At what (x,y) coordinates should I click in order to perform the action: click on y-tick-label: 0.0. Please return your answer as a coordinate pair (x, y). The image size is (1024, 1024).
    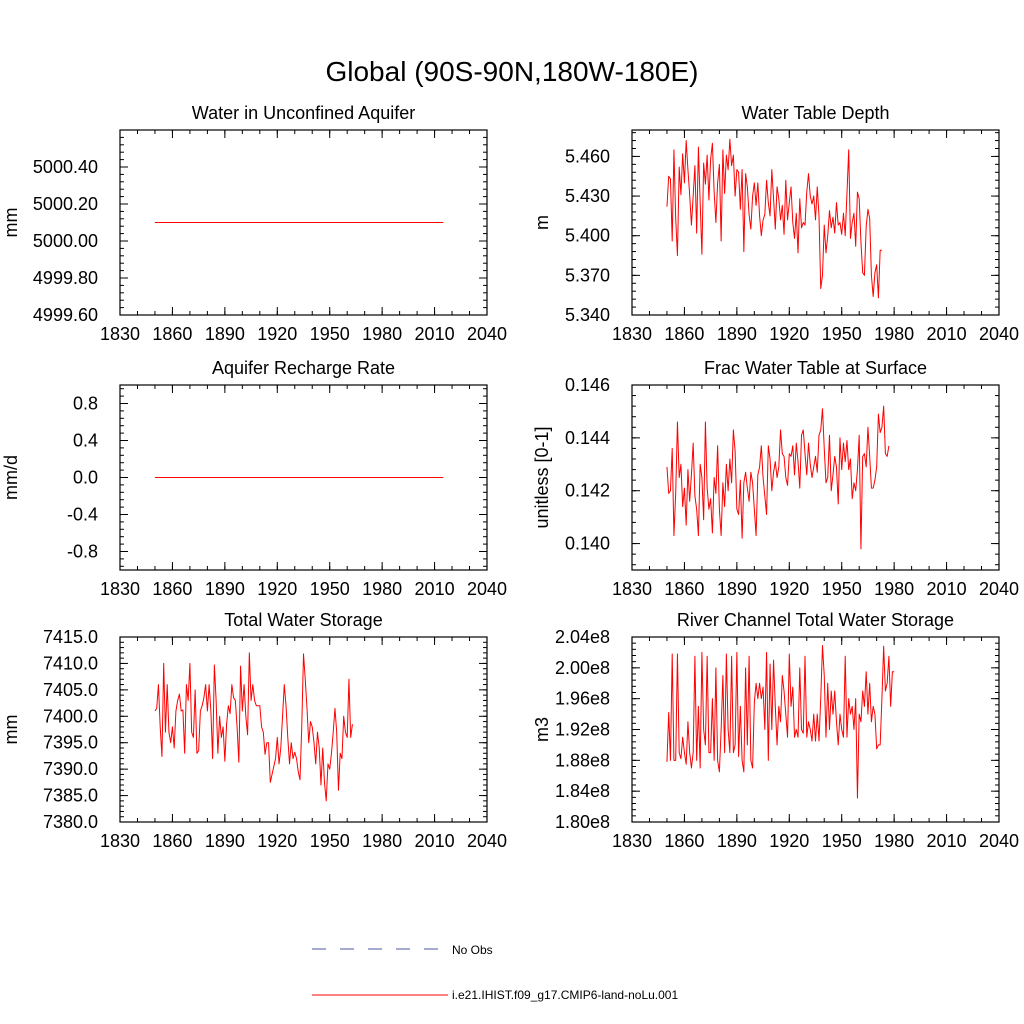
    Looking at the image, I should click on (85, 478).